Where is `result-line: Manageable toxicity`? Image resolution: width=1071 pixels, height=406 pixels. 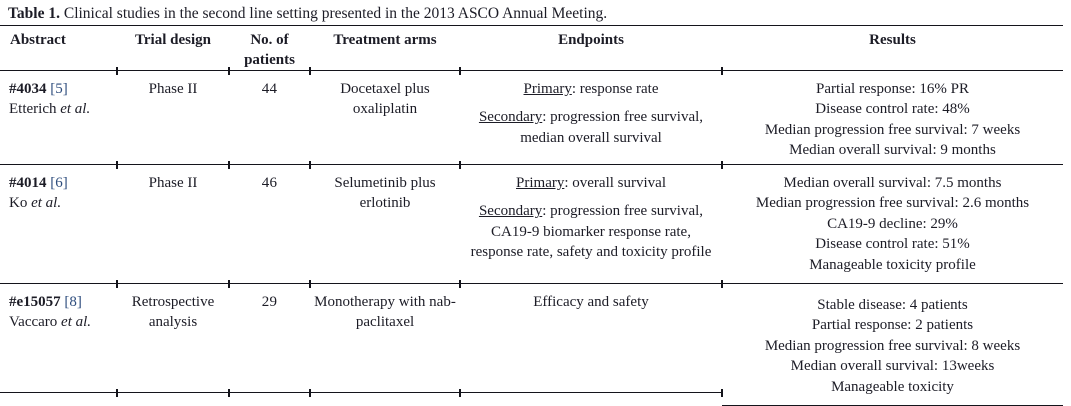 result-line: Manageable toxicity is located at coordinates (892, 386).